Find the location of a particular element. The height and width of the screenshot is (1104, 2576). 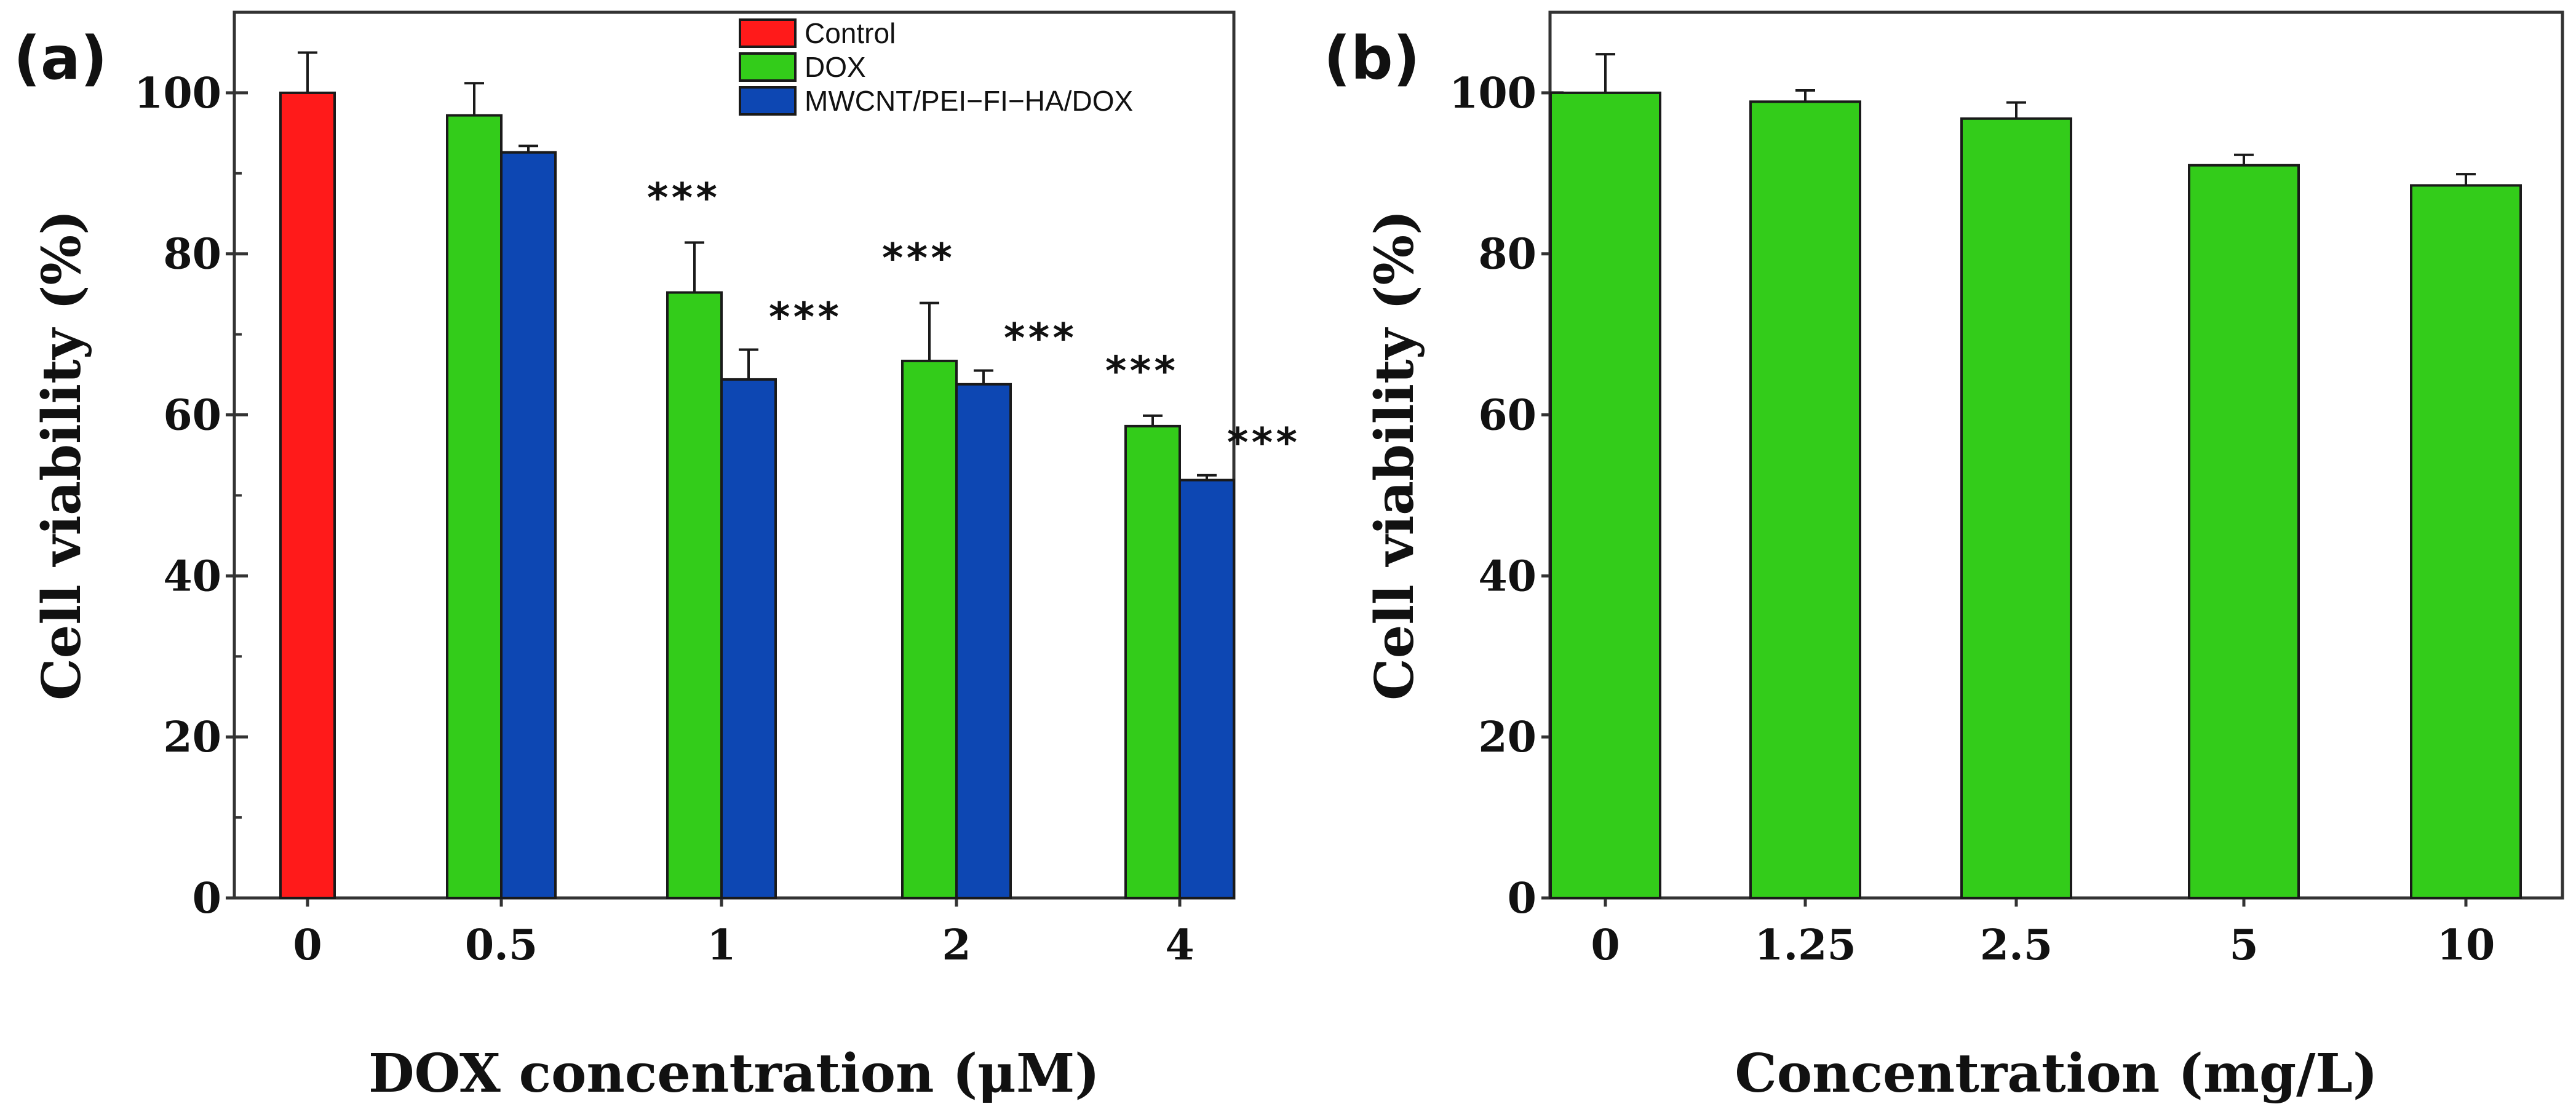

x-tick-label: 5 is located at coordinates (2243, 945).